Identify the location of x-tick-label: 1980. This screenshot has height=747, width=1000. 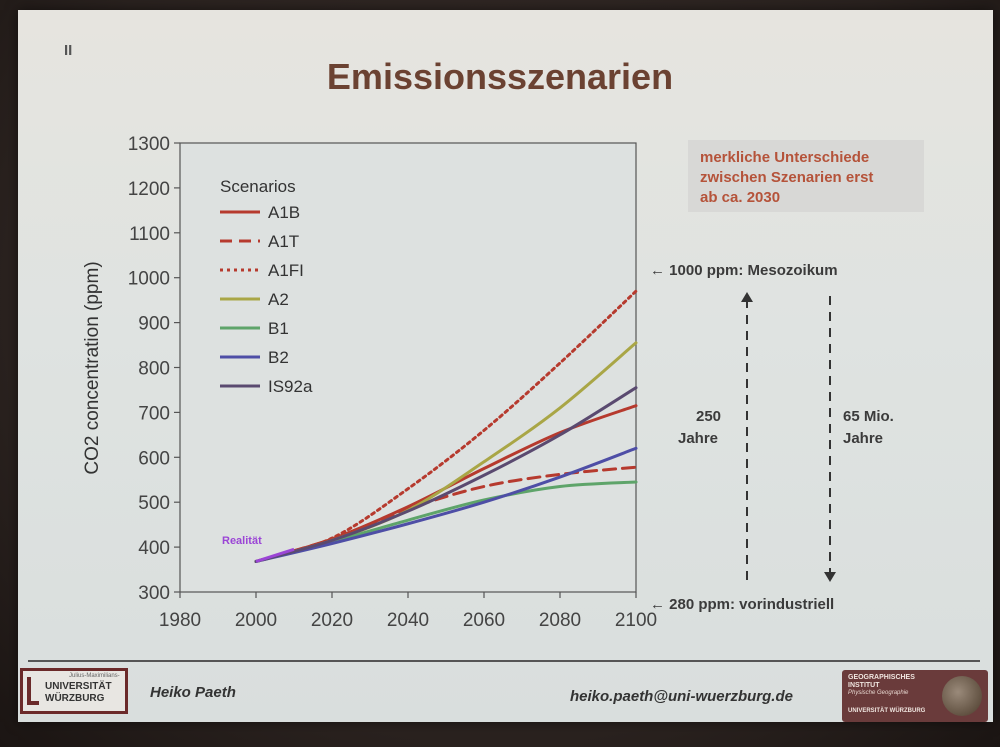
(180, 620).